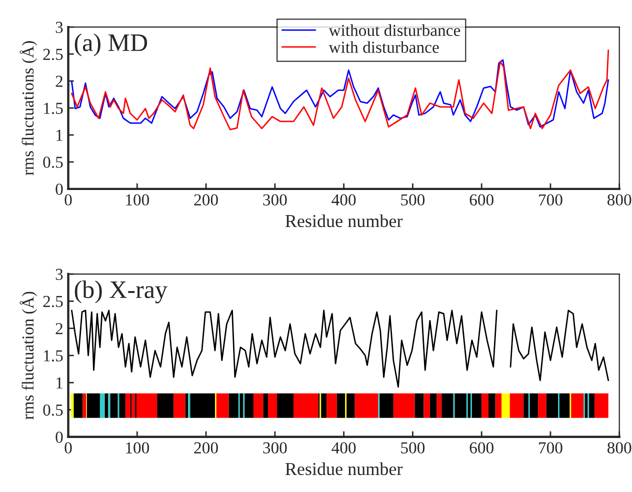 This screenshot has height=492, width=632. What do you see at coordinates (29, 108) in the screenshot?
I see `y-axis-title: rms fluctuations (Å)` at bounding box center [29, 108].